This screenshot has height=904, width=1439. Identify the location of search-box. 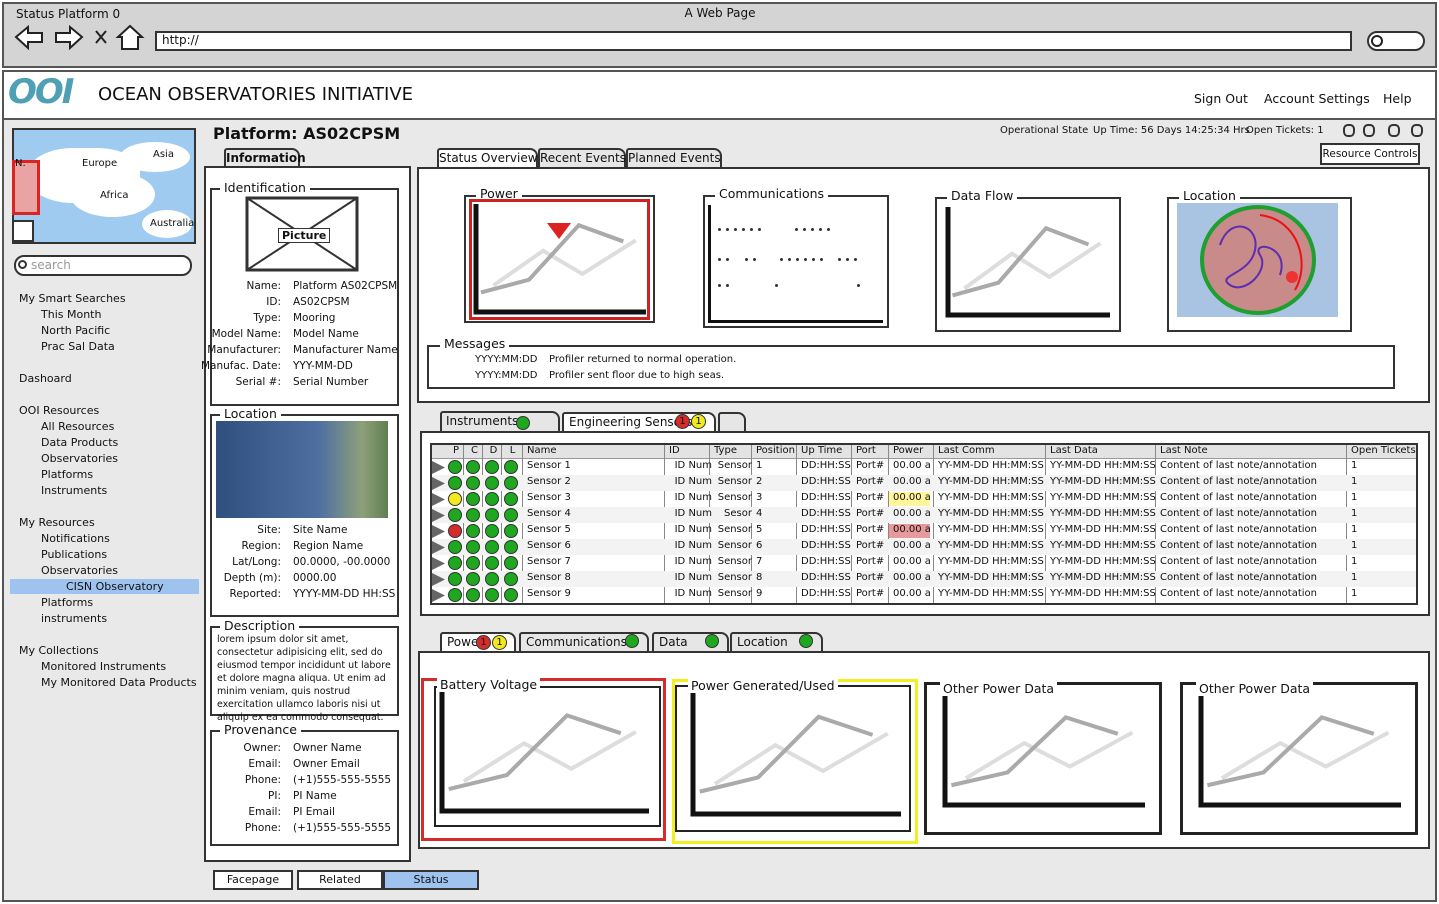
(103, 265).